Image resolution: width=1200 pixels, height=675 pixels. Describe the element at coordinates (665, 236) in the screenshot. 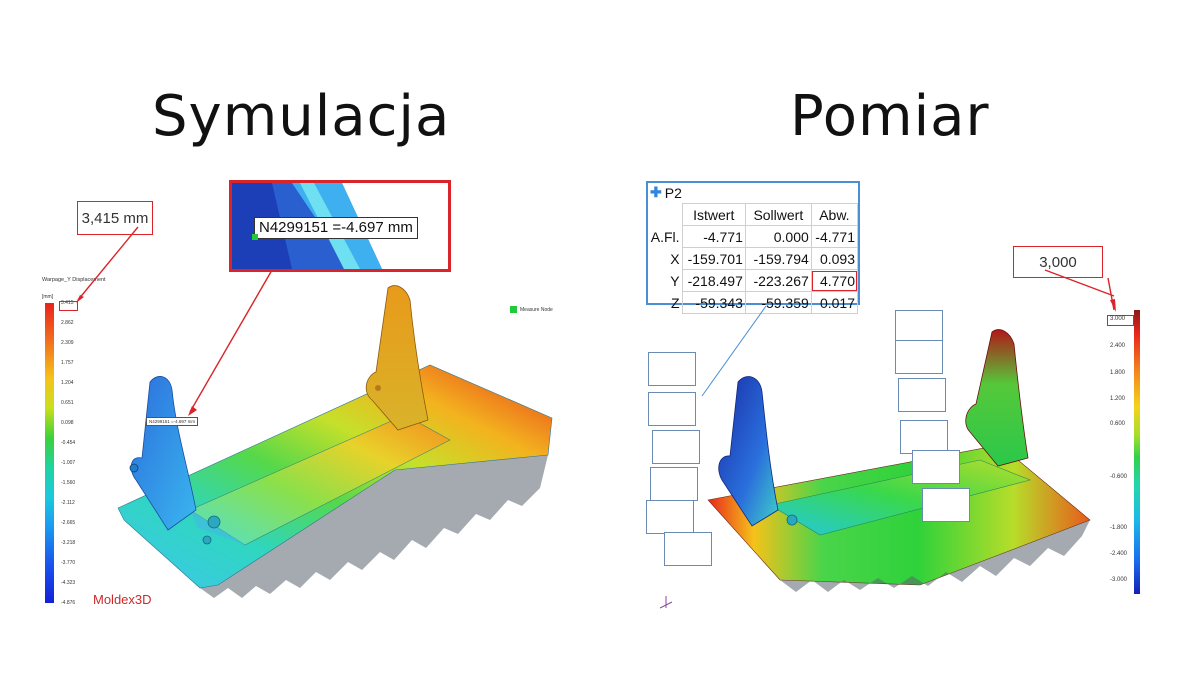

I see `row-label: A.Fl.` at that location.